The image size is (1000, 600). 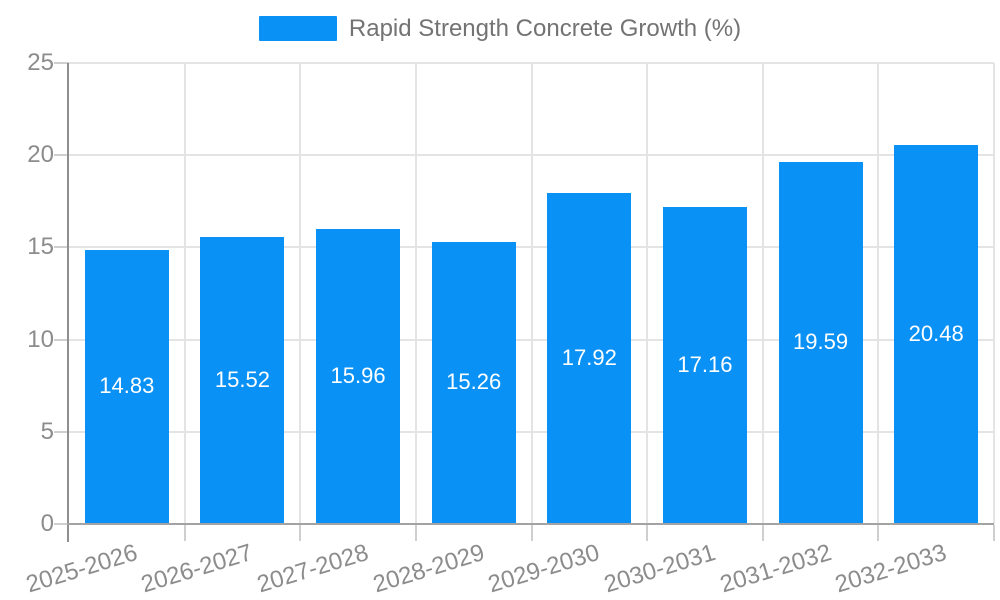 I want to click on bar-value-label: 17.92, so click(x=589, y=357).